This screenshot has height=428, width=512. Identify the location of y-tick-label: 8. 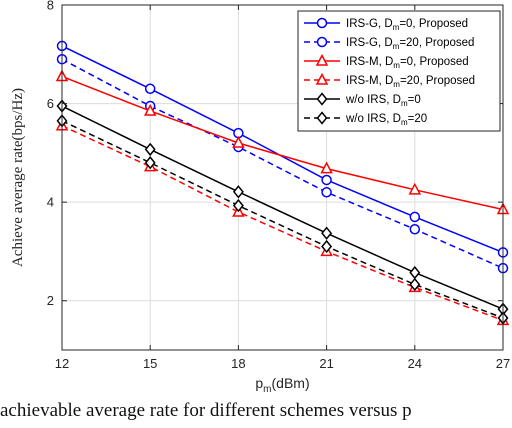
(50, 6).